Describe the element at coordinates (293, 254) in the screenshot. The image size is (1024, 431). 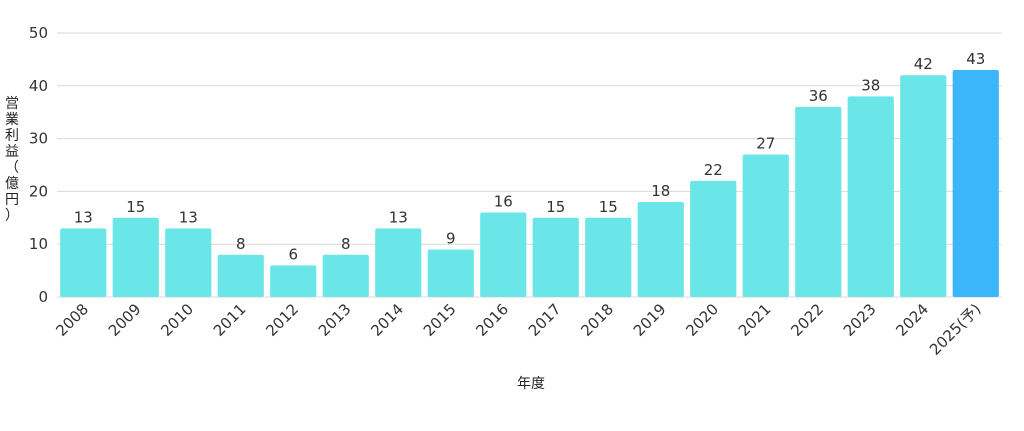
I see `data-label: 6` at that location.